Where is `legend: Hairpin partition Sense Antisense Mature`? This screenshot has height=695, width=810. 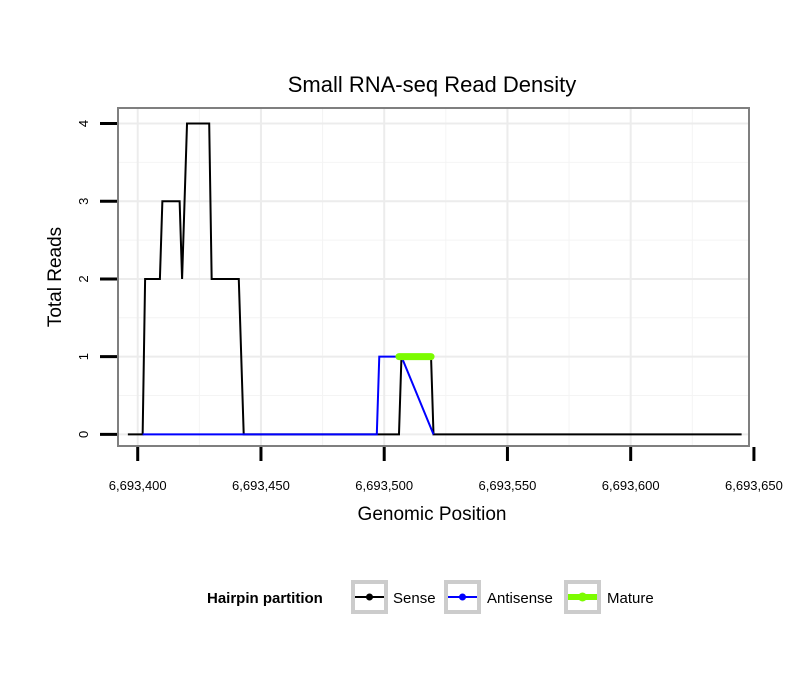
legend: Hairpin partition Sense Antisense Mature is located at coordinates (430, 597).